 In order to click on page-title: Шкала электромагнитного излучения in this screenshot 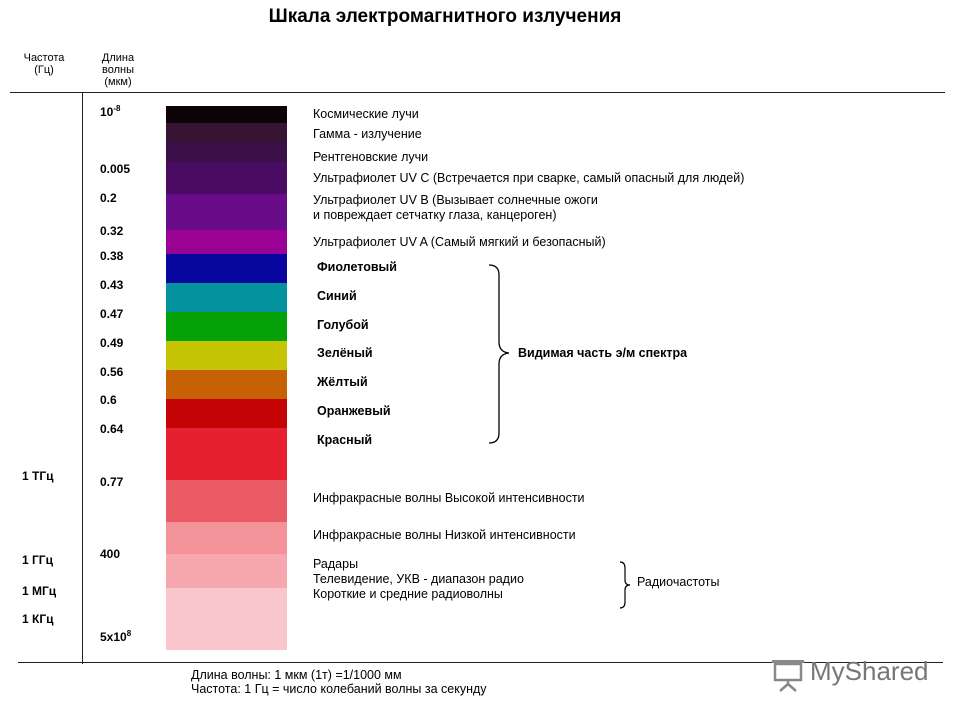, I will do `click(445, 16)`.